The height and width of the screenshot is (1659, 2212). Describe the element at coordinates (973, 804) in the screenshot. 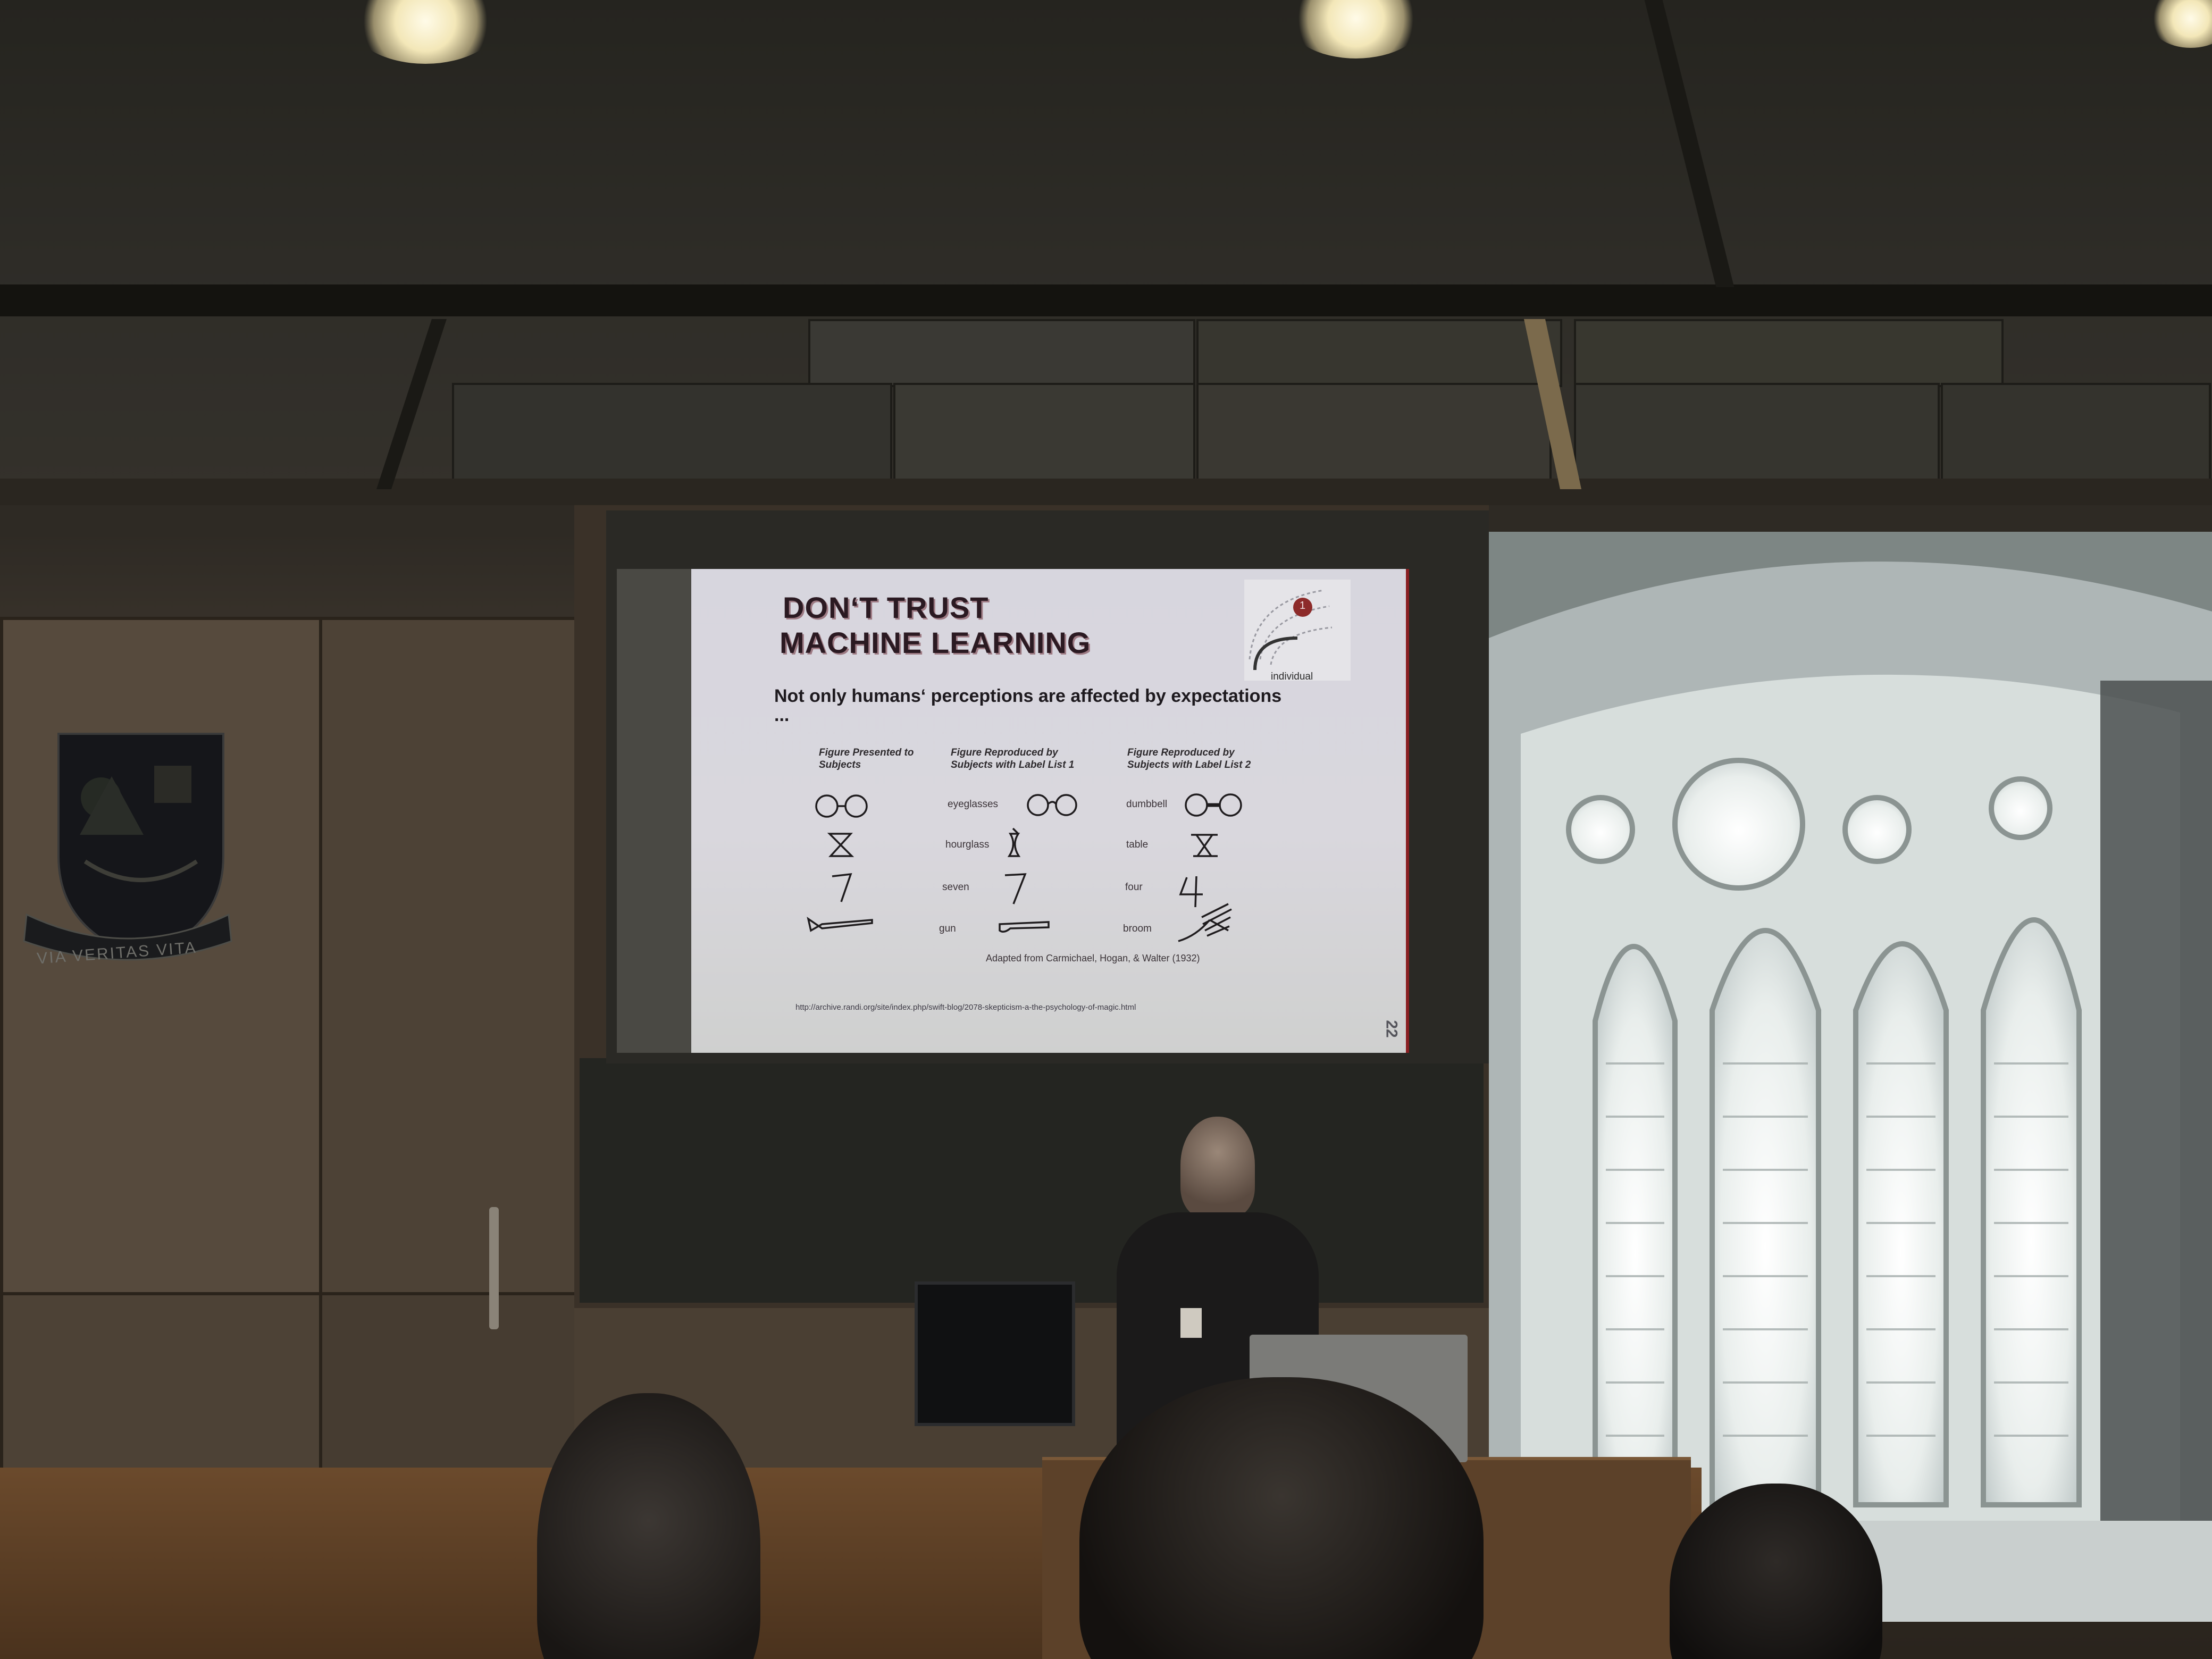

I see `row-label-list1: eyeglasses` at that location.